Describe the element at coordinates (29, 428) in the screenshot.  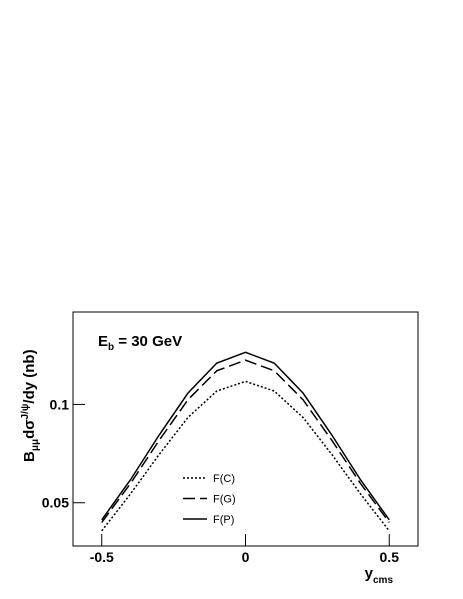
I see `y-label-dsigma: dσ` at that location.